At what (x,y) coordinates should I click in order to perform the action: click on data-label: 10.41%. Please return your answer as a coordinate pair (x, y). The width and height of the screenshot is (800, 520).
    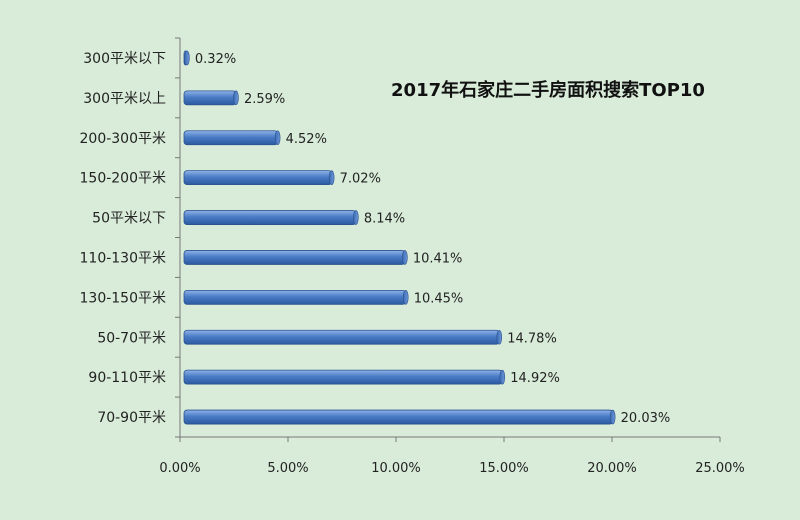
    Looking at the image, I should click on (438, 258).